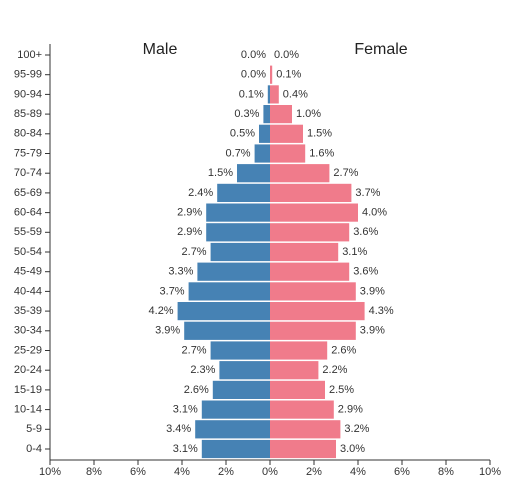 This screenshot has height=491, width=514. Describe the element at coordinates (295, 94) in the screenshot. I see `value-label: 0.4%` at that location.